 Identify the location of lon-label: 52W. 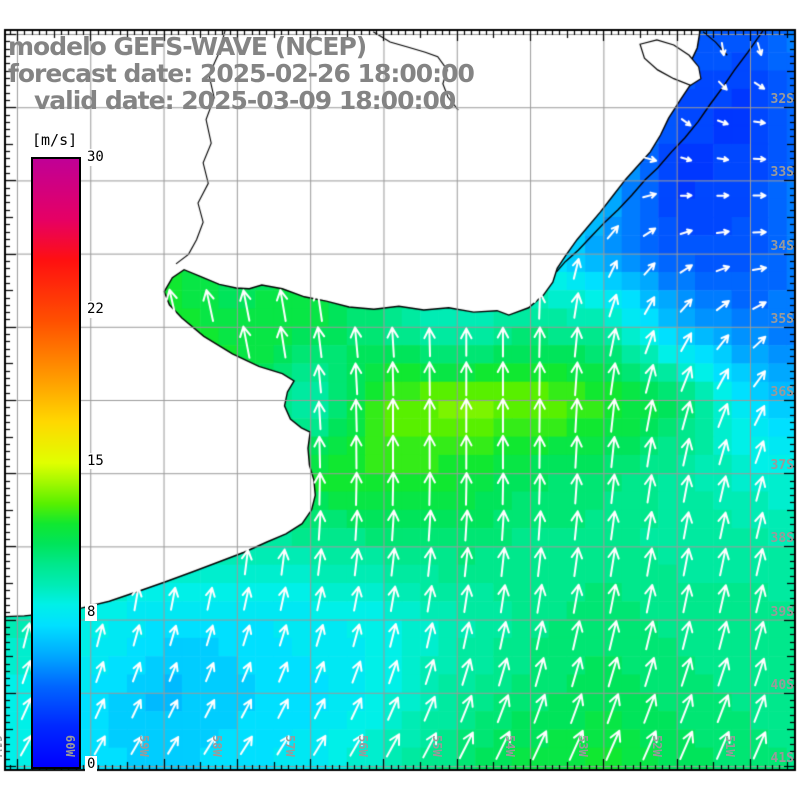
(656, 746).